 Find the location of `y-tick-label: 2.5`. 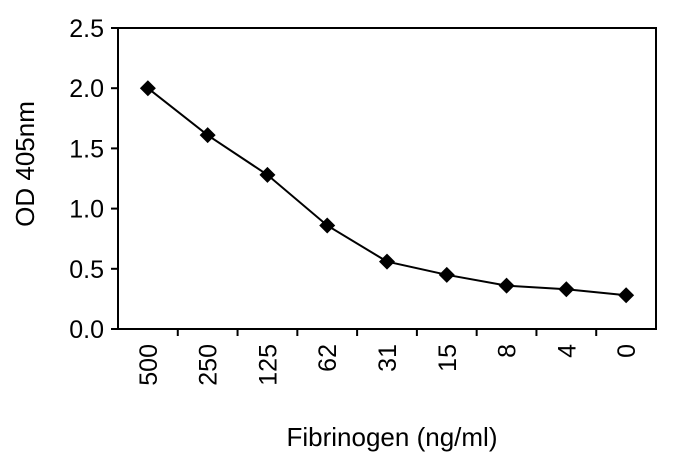

y-tick-label: 2.5 is located at coordinates (86, 29).